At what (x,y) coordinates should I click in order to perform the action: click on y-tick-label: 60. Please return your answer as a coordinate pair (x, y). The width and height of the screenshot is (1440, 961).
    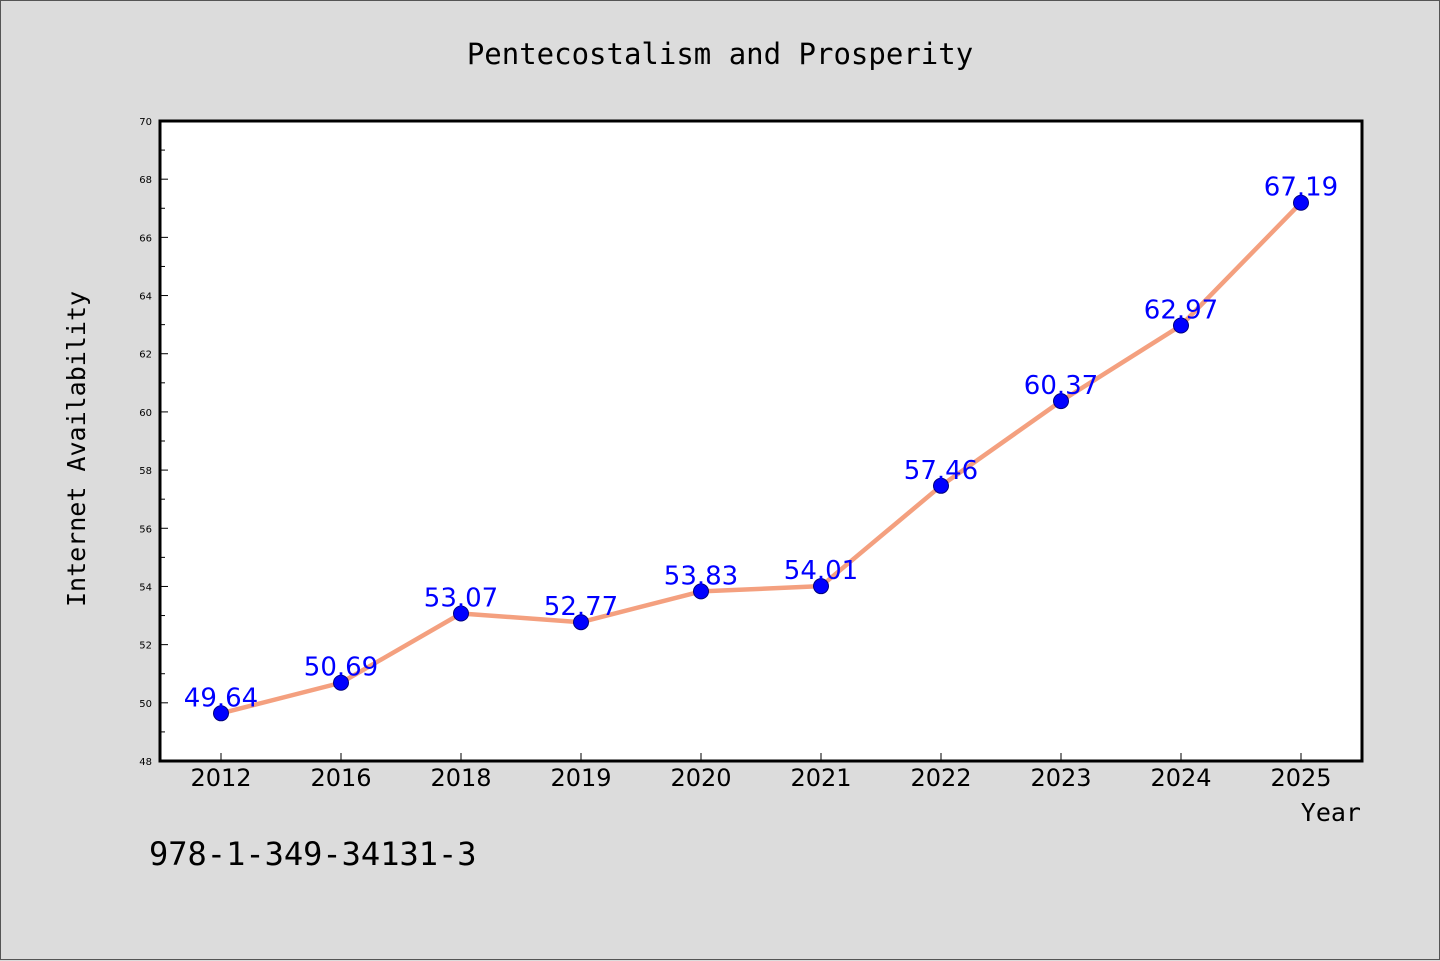
    Looking at the image, I should click on (145, 413).